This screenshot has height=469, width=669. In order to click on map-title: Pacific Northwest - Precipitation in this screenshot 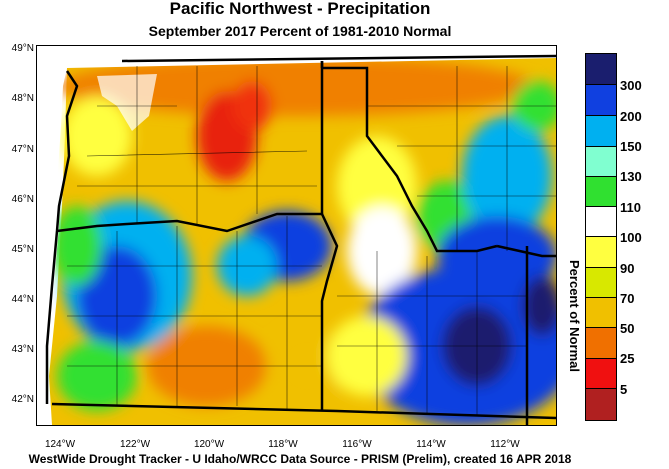, I will do `click(300, 9)`.